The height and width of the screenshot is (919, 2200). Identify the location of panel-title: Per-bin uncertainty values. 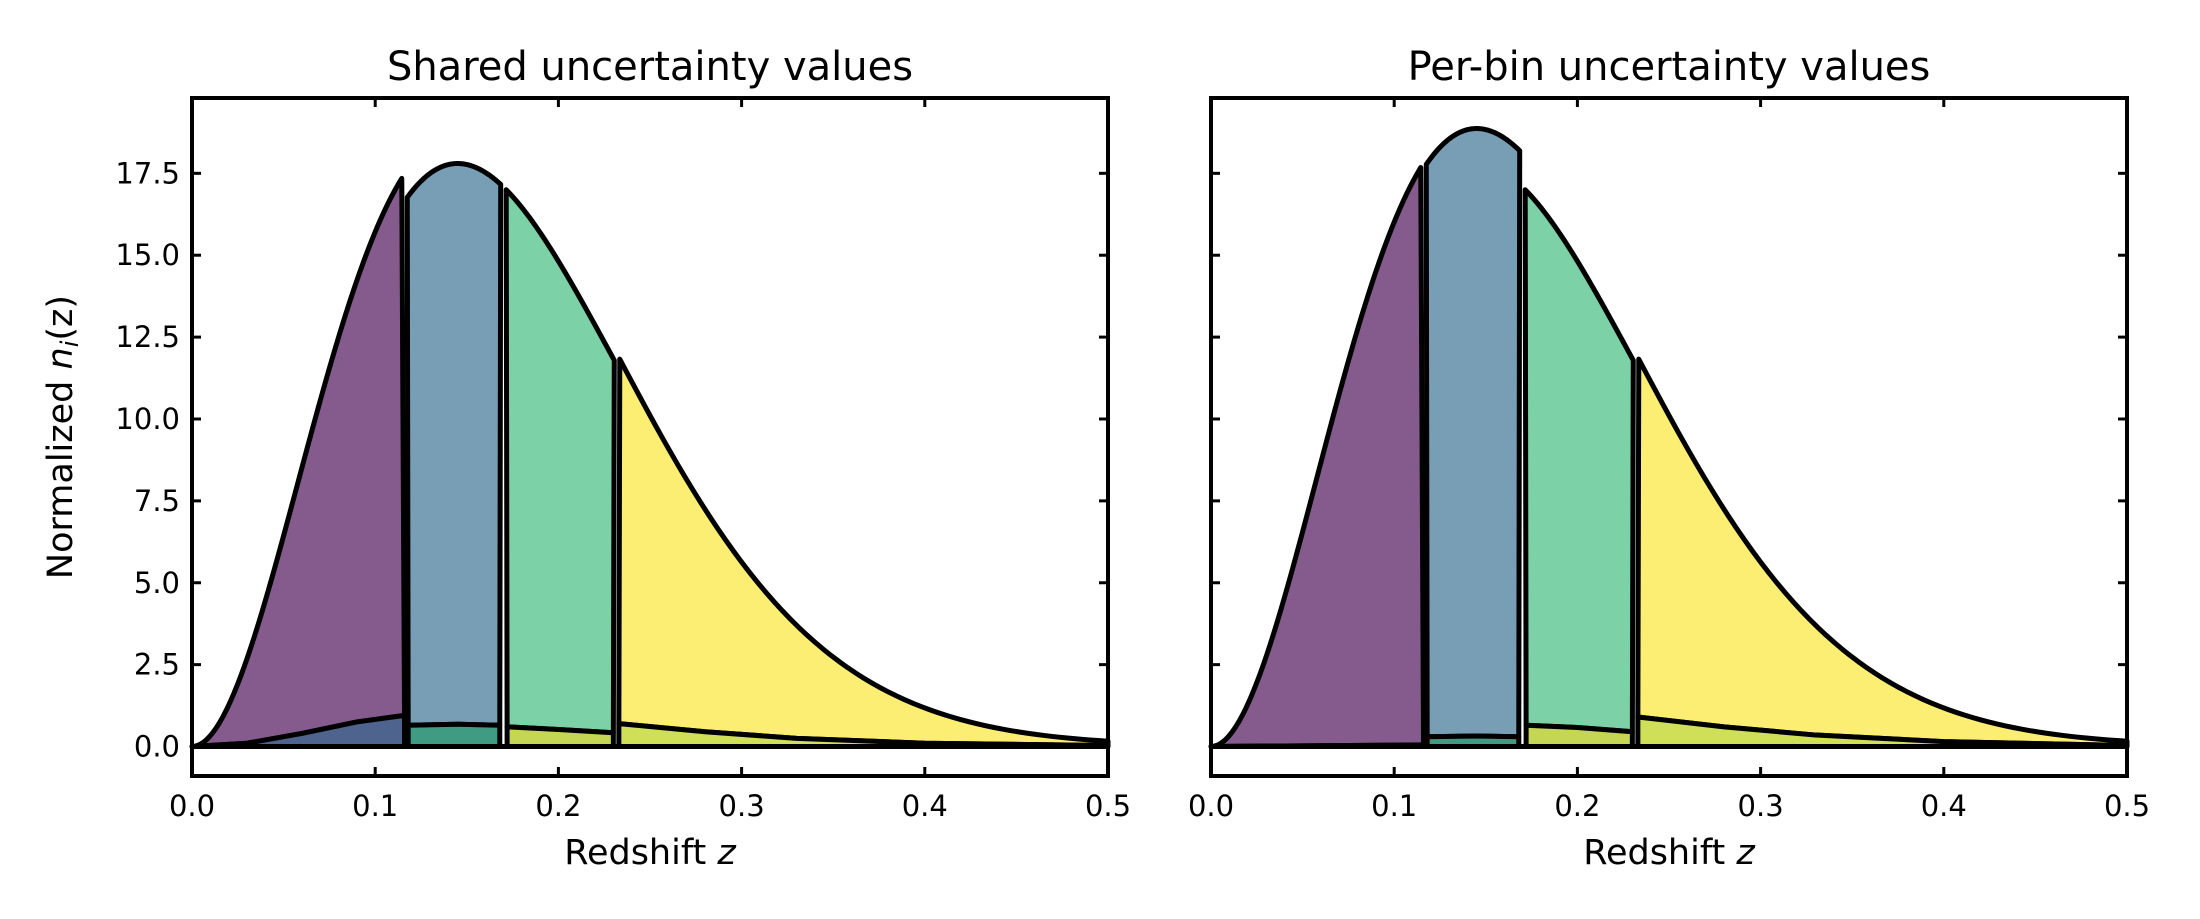
(1669, 67).